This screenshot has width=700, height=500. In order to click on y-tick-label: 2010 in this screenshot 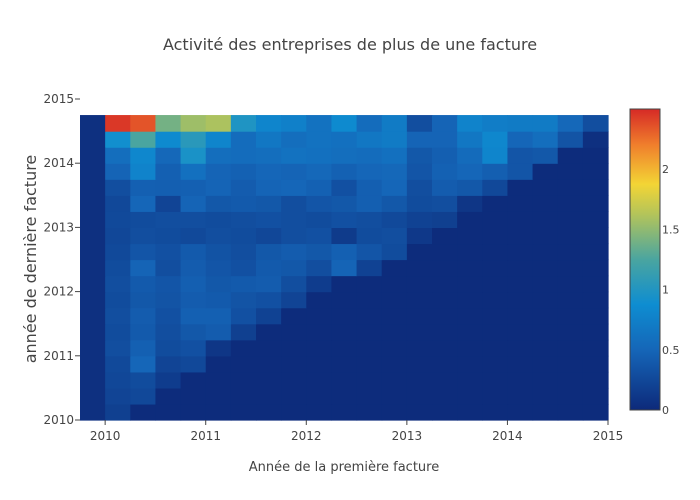, I will do `click(58, 420)`.